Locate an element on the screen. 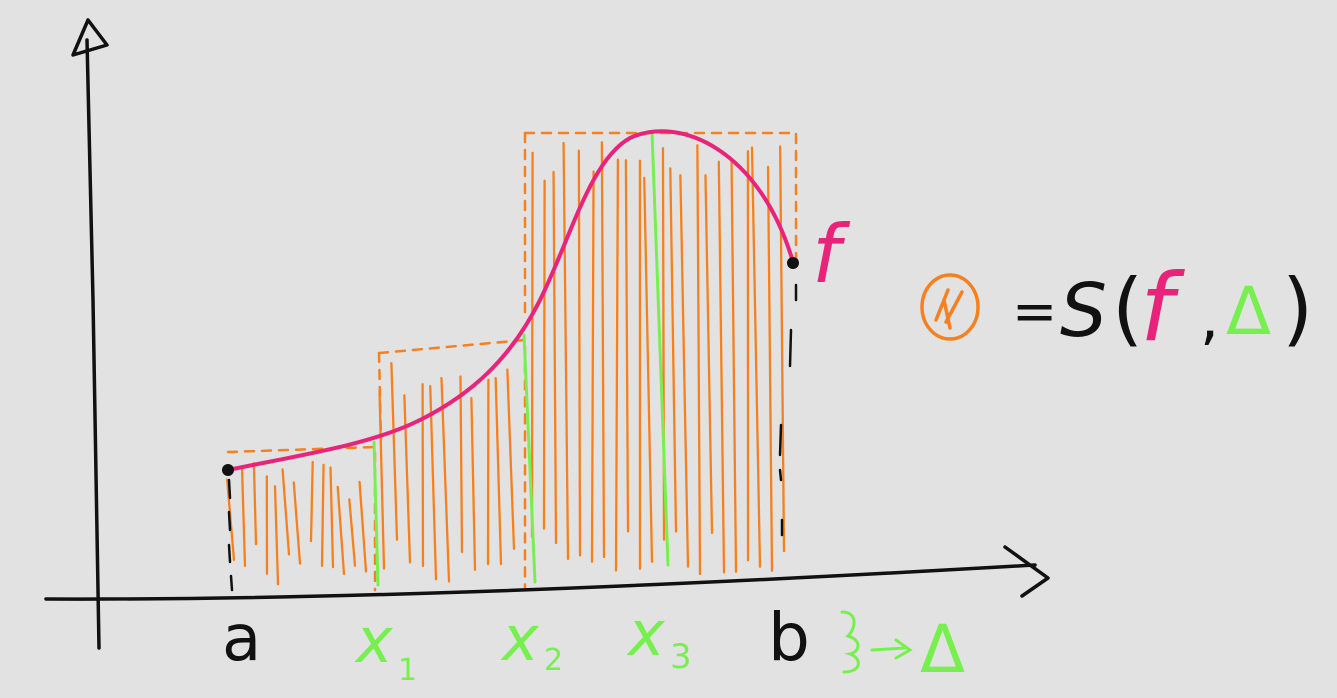  label-a: a is located at coordinates (241, 639).